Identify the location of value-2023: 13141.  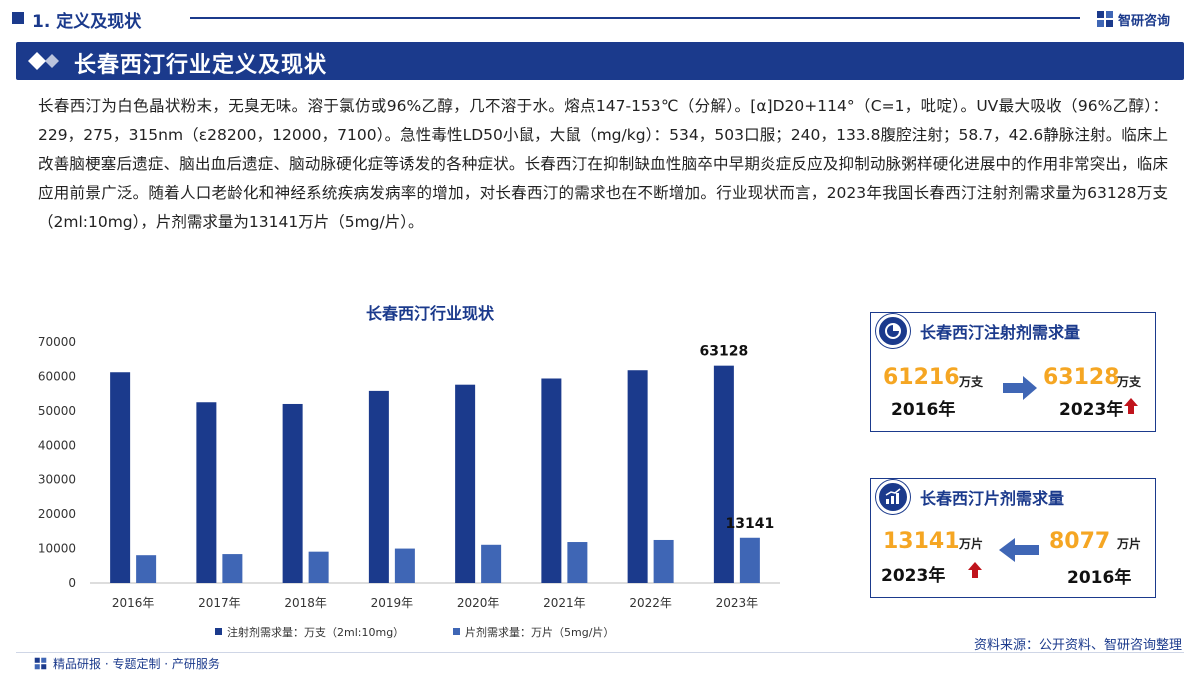
(921, 541).